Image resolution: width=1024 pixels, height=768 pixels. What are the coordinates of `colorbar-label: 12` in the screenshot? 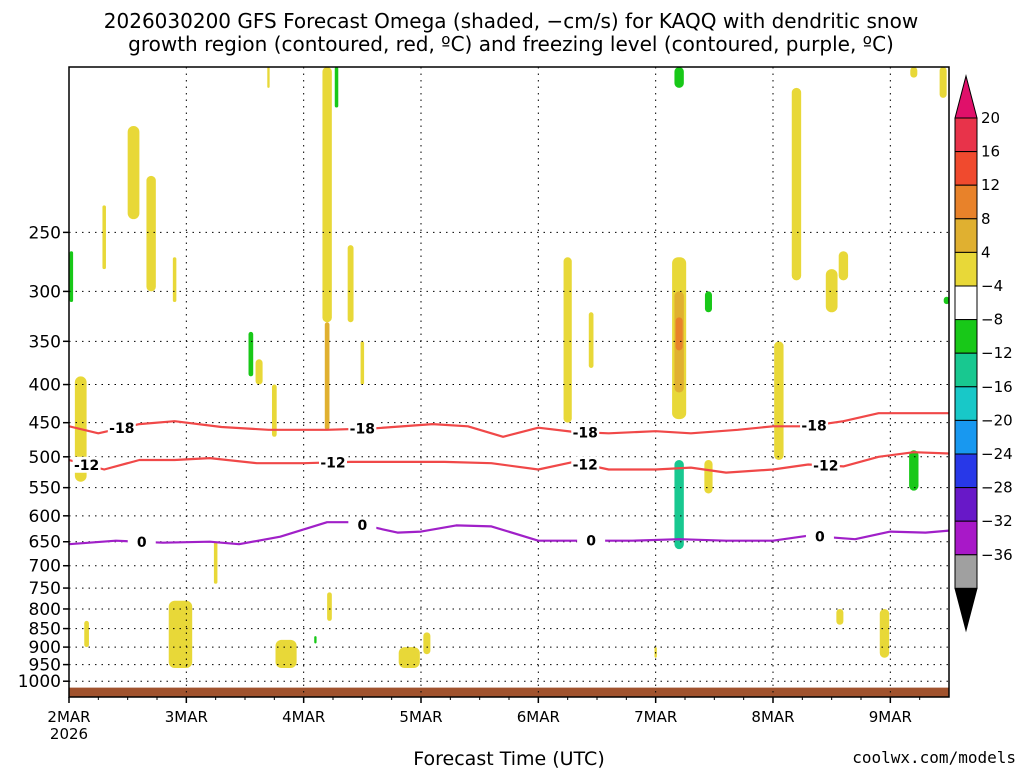 It's located at (990, 185).